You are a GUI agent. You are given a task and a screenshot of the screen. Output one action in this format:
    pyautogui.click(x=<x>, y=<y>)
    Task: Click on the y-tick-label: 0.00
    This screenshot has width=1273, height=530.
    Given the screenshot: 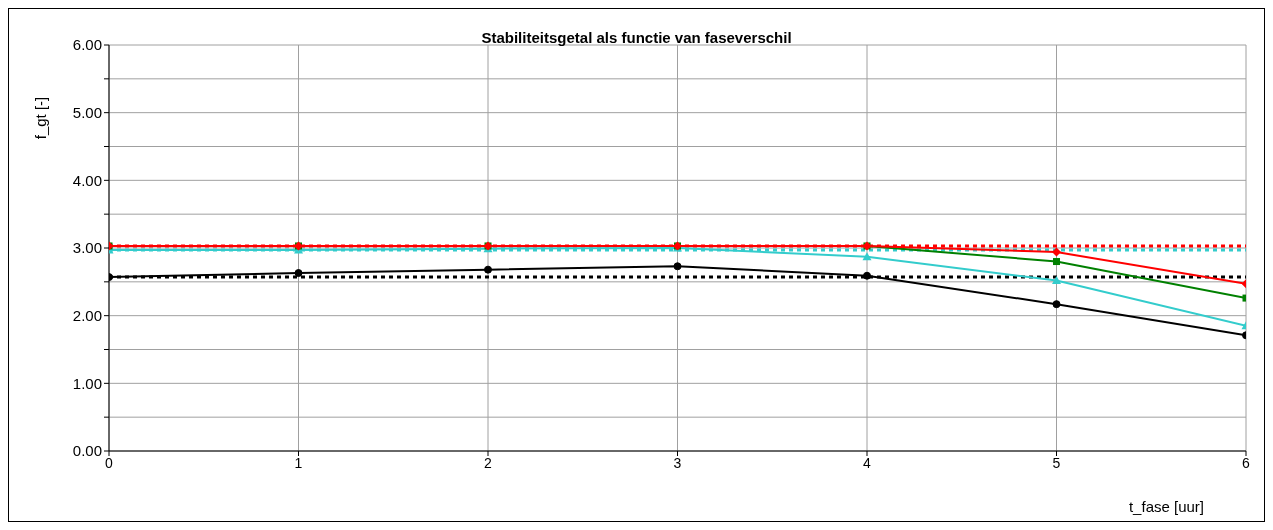 What is the action you would take?
    pyautogui.click(x=87, y=451)
    